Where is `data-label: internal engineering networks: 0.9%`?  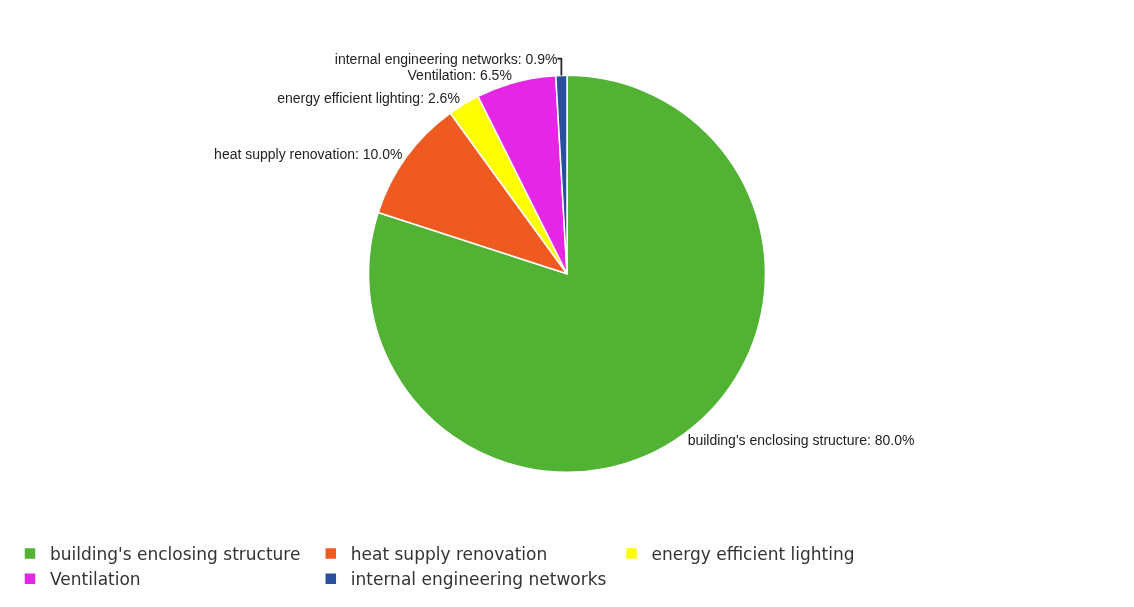
data-label: internal engineering networks: 0.9% is located at coordinates (446, 58).